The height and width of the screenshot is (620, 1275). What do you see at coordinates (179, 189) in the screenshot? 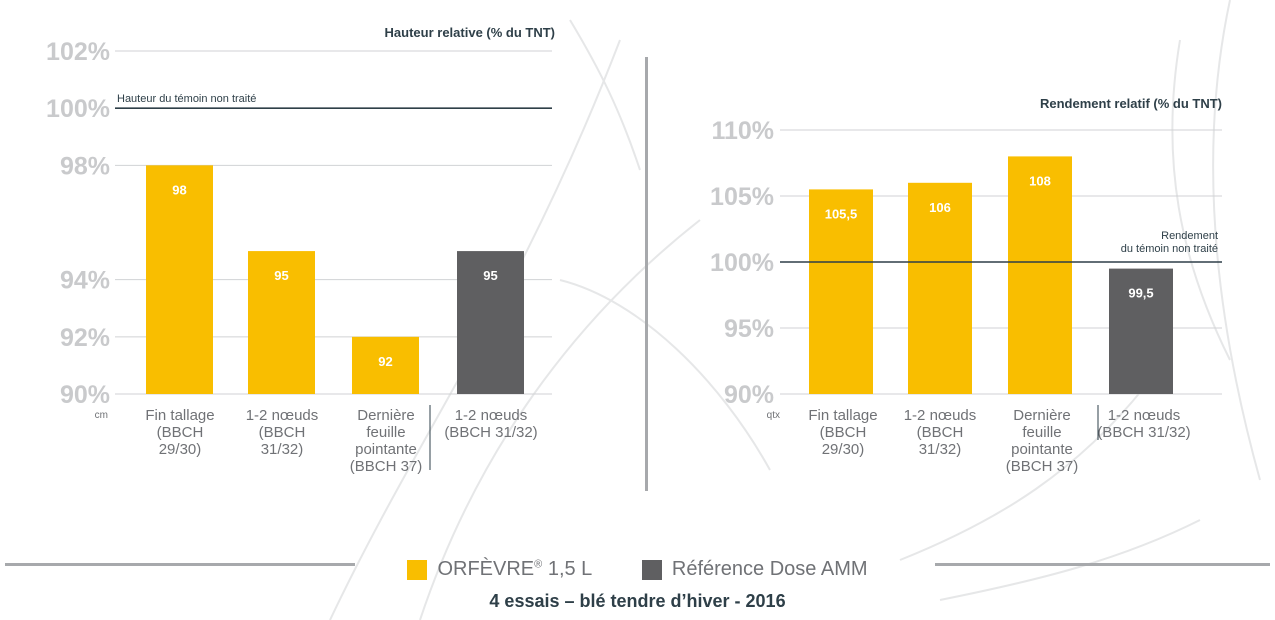
I see `bar-value-label: 98` at bounding box center [179, 189].